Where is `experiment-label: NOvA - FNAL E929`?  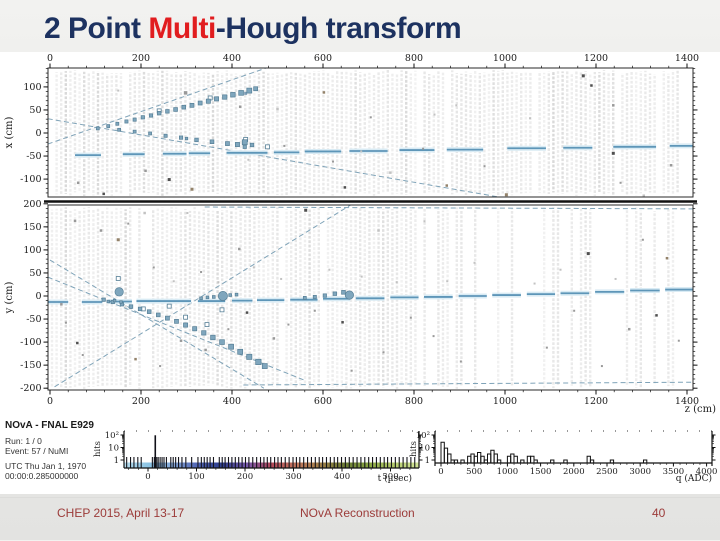
experiment-label: NOvA - FNAL E929 is located at coordinates (49, 425).